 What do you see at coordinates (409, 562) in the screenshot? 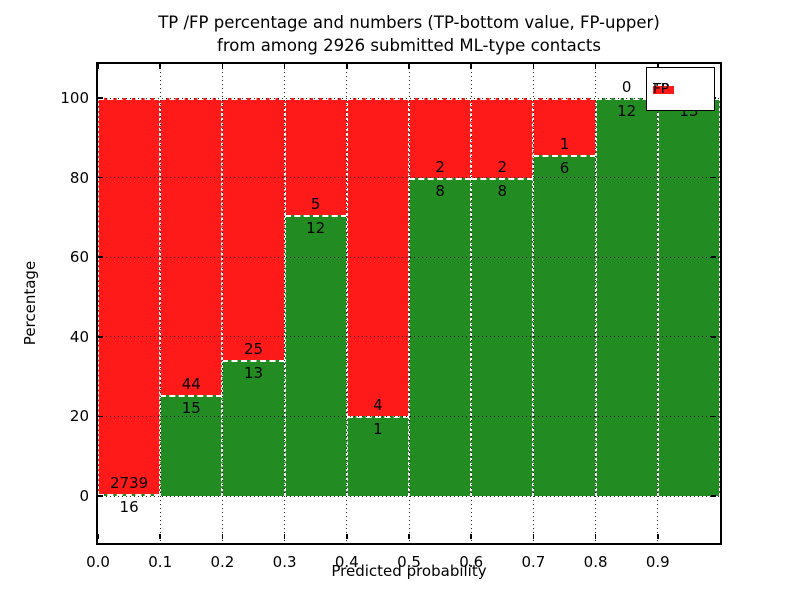
I see `x-tick-label: 0.5` at bounding box center [409, 562].